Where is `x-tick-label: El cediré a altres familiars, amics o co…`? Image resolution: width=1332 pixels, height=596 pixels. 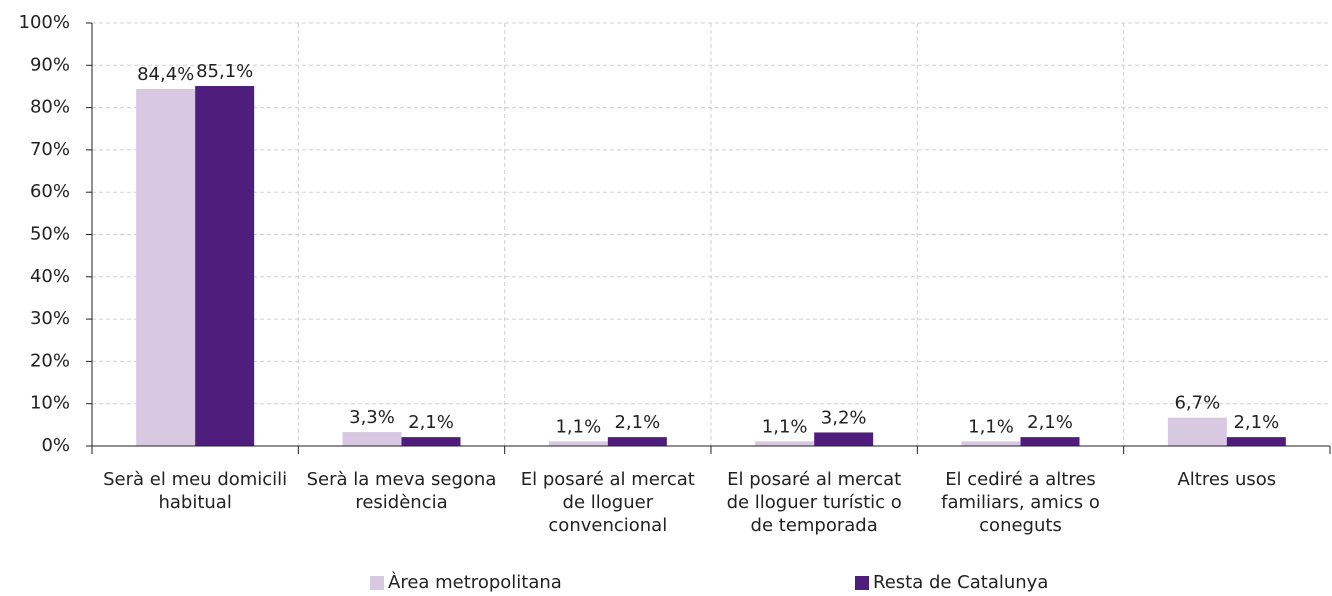 x-tick-label: El cediré a altres familiars, amics o co… is located at coordinates (1020, 502).